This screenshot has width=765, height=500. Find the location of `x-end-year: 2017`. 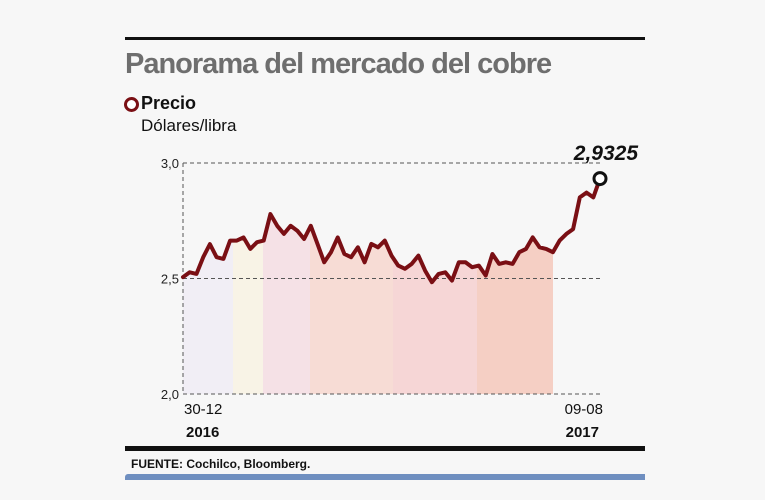

x-end-year: 2017 is located at coordinates (582, 432).